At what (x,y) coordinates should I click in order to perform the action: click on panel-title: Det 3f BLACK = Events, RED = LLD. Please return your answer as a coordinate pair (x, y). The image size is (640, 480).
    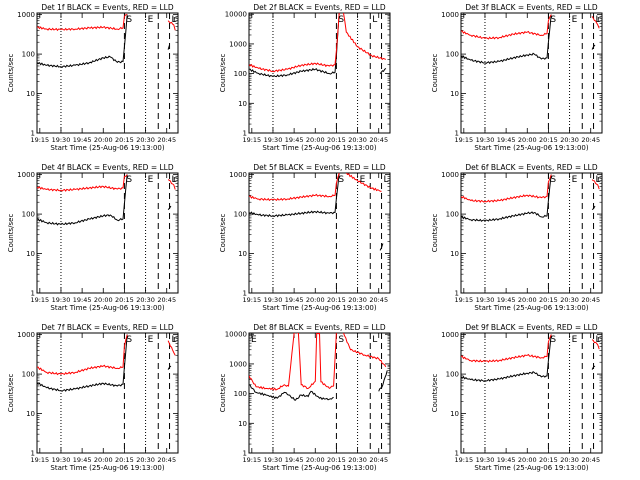
    Looking at the image, I should click on (531, 7).